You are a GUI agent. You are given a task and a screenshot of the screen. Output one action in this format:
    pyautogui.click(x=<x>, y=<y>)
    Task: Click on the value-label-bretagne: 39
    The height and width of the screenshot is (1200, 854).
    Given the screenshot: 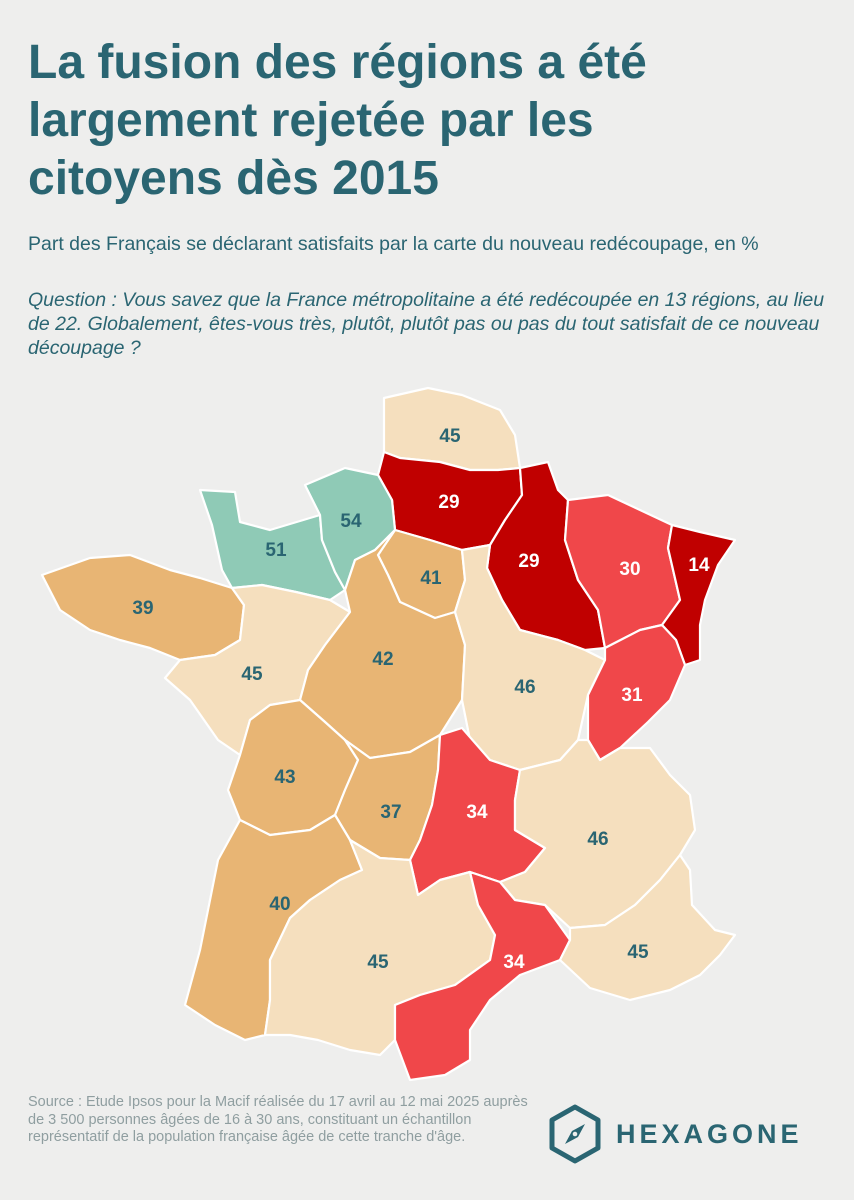 What is the action you would take?
    pyautogui.click(x=142, y=608)
    